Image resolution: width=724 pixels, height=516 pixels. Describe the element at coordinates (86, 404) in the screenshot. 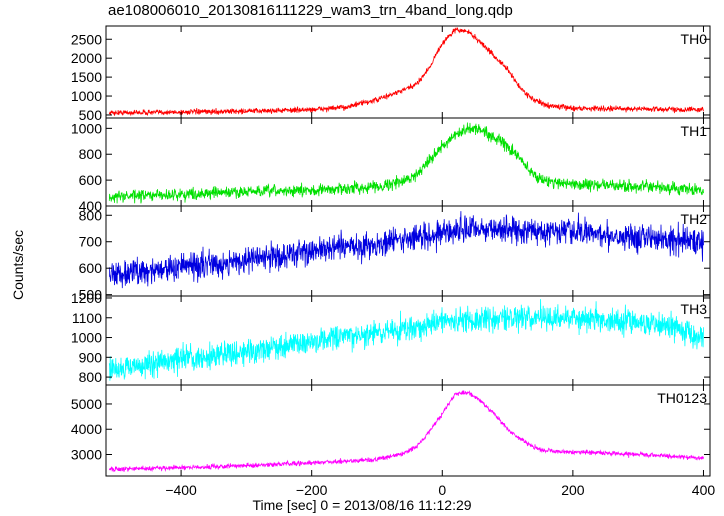

I see `y-tick-label: 5000` at that location.